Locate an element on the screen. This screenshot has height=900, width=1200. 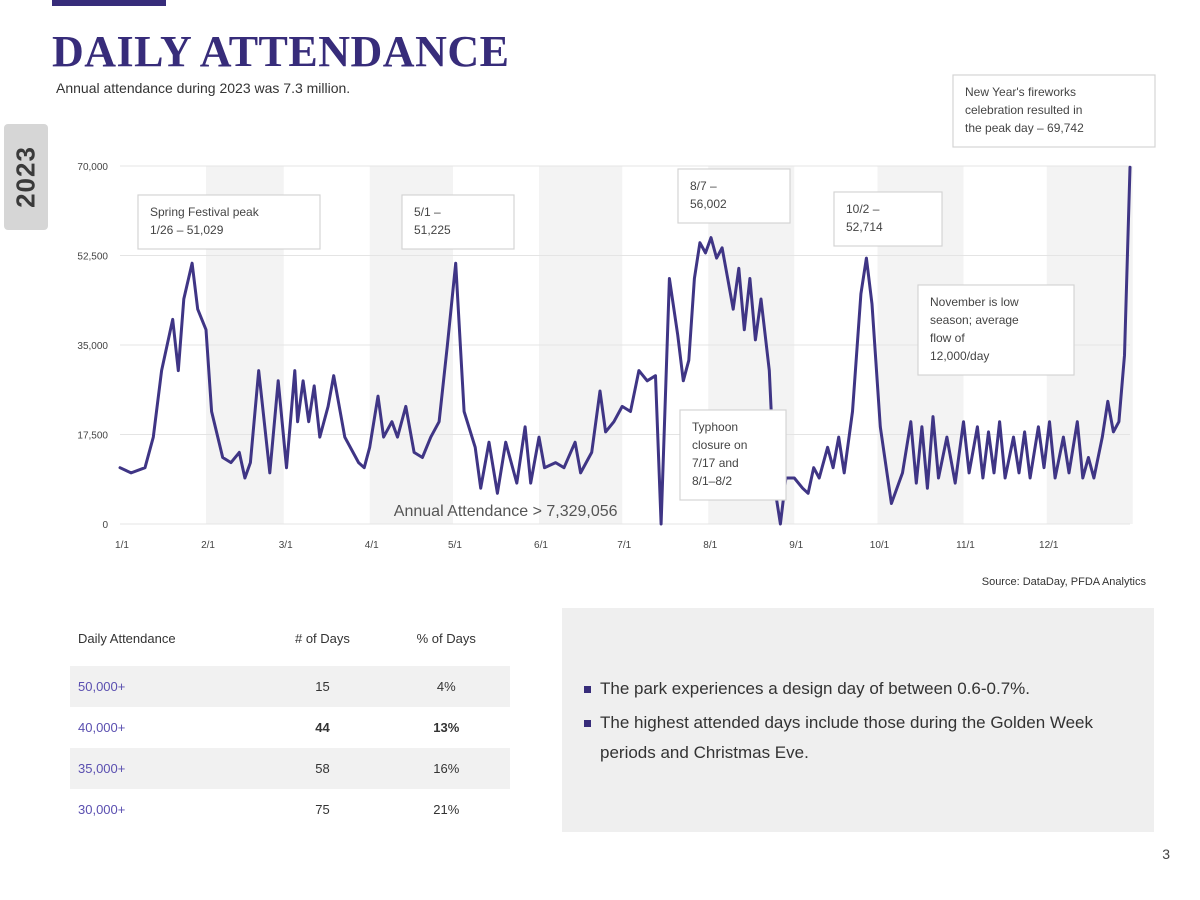
table-row: 30,000+ 75 21% is located at coordinates (290, 809).